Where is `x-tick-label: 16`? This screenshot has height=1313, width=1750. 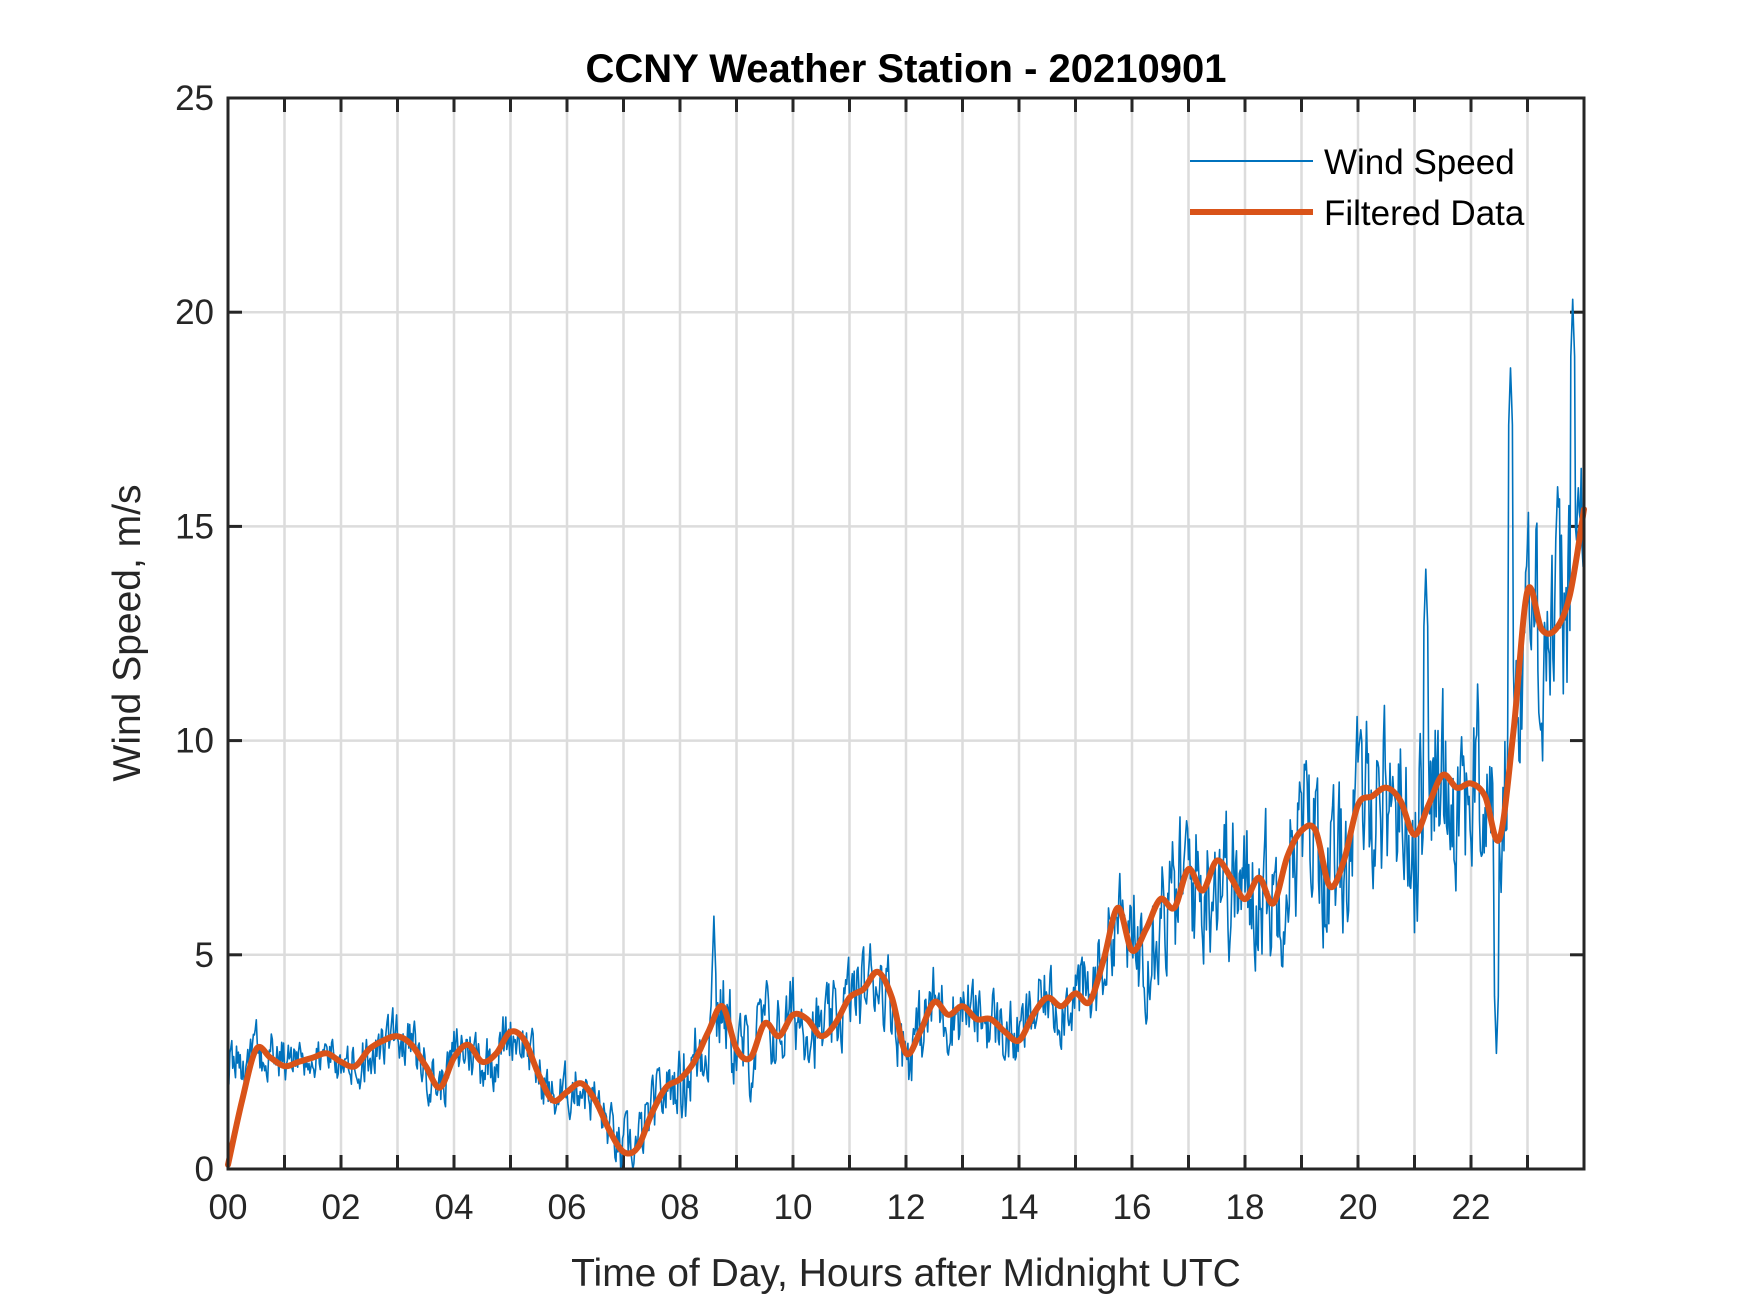 x-tick-label: 16 is located at coordinates (1132, 1207).